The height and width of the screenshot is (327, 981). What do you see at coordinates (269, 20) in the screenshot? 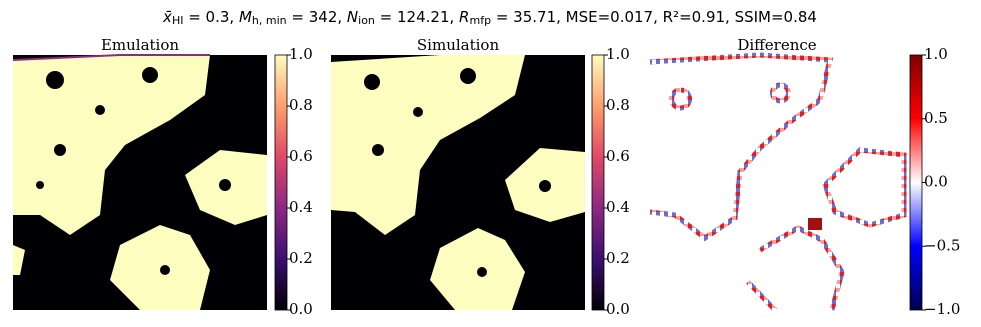
I see `title-part: h, min` at bounding box center [269, 20].